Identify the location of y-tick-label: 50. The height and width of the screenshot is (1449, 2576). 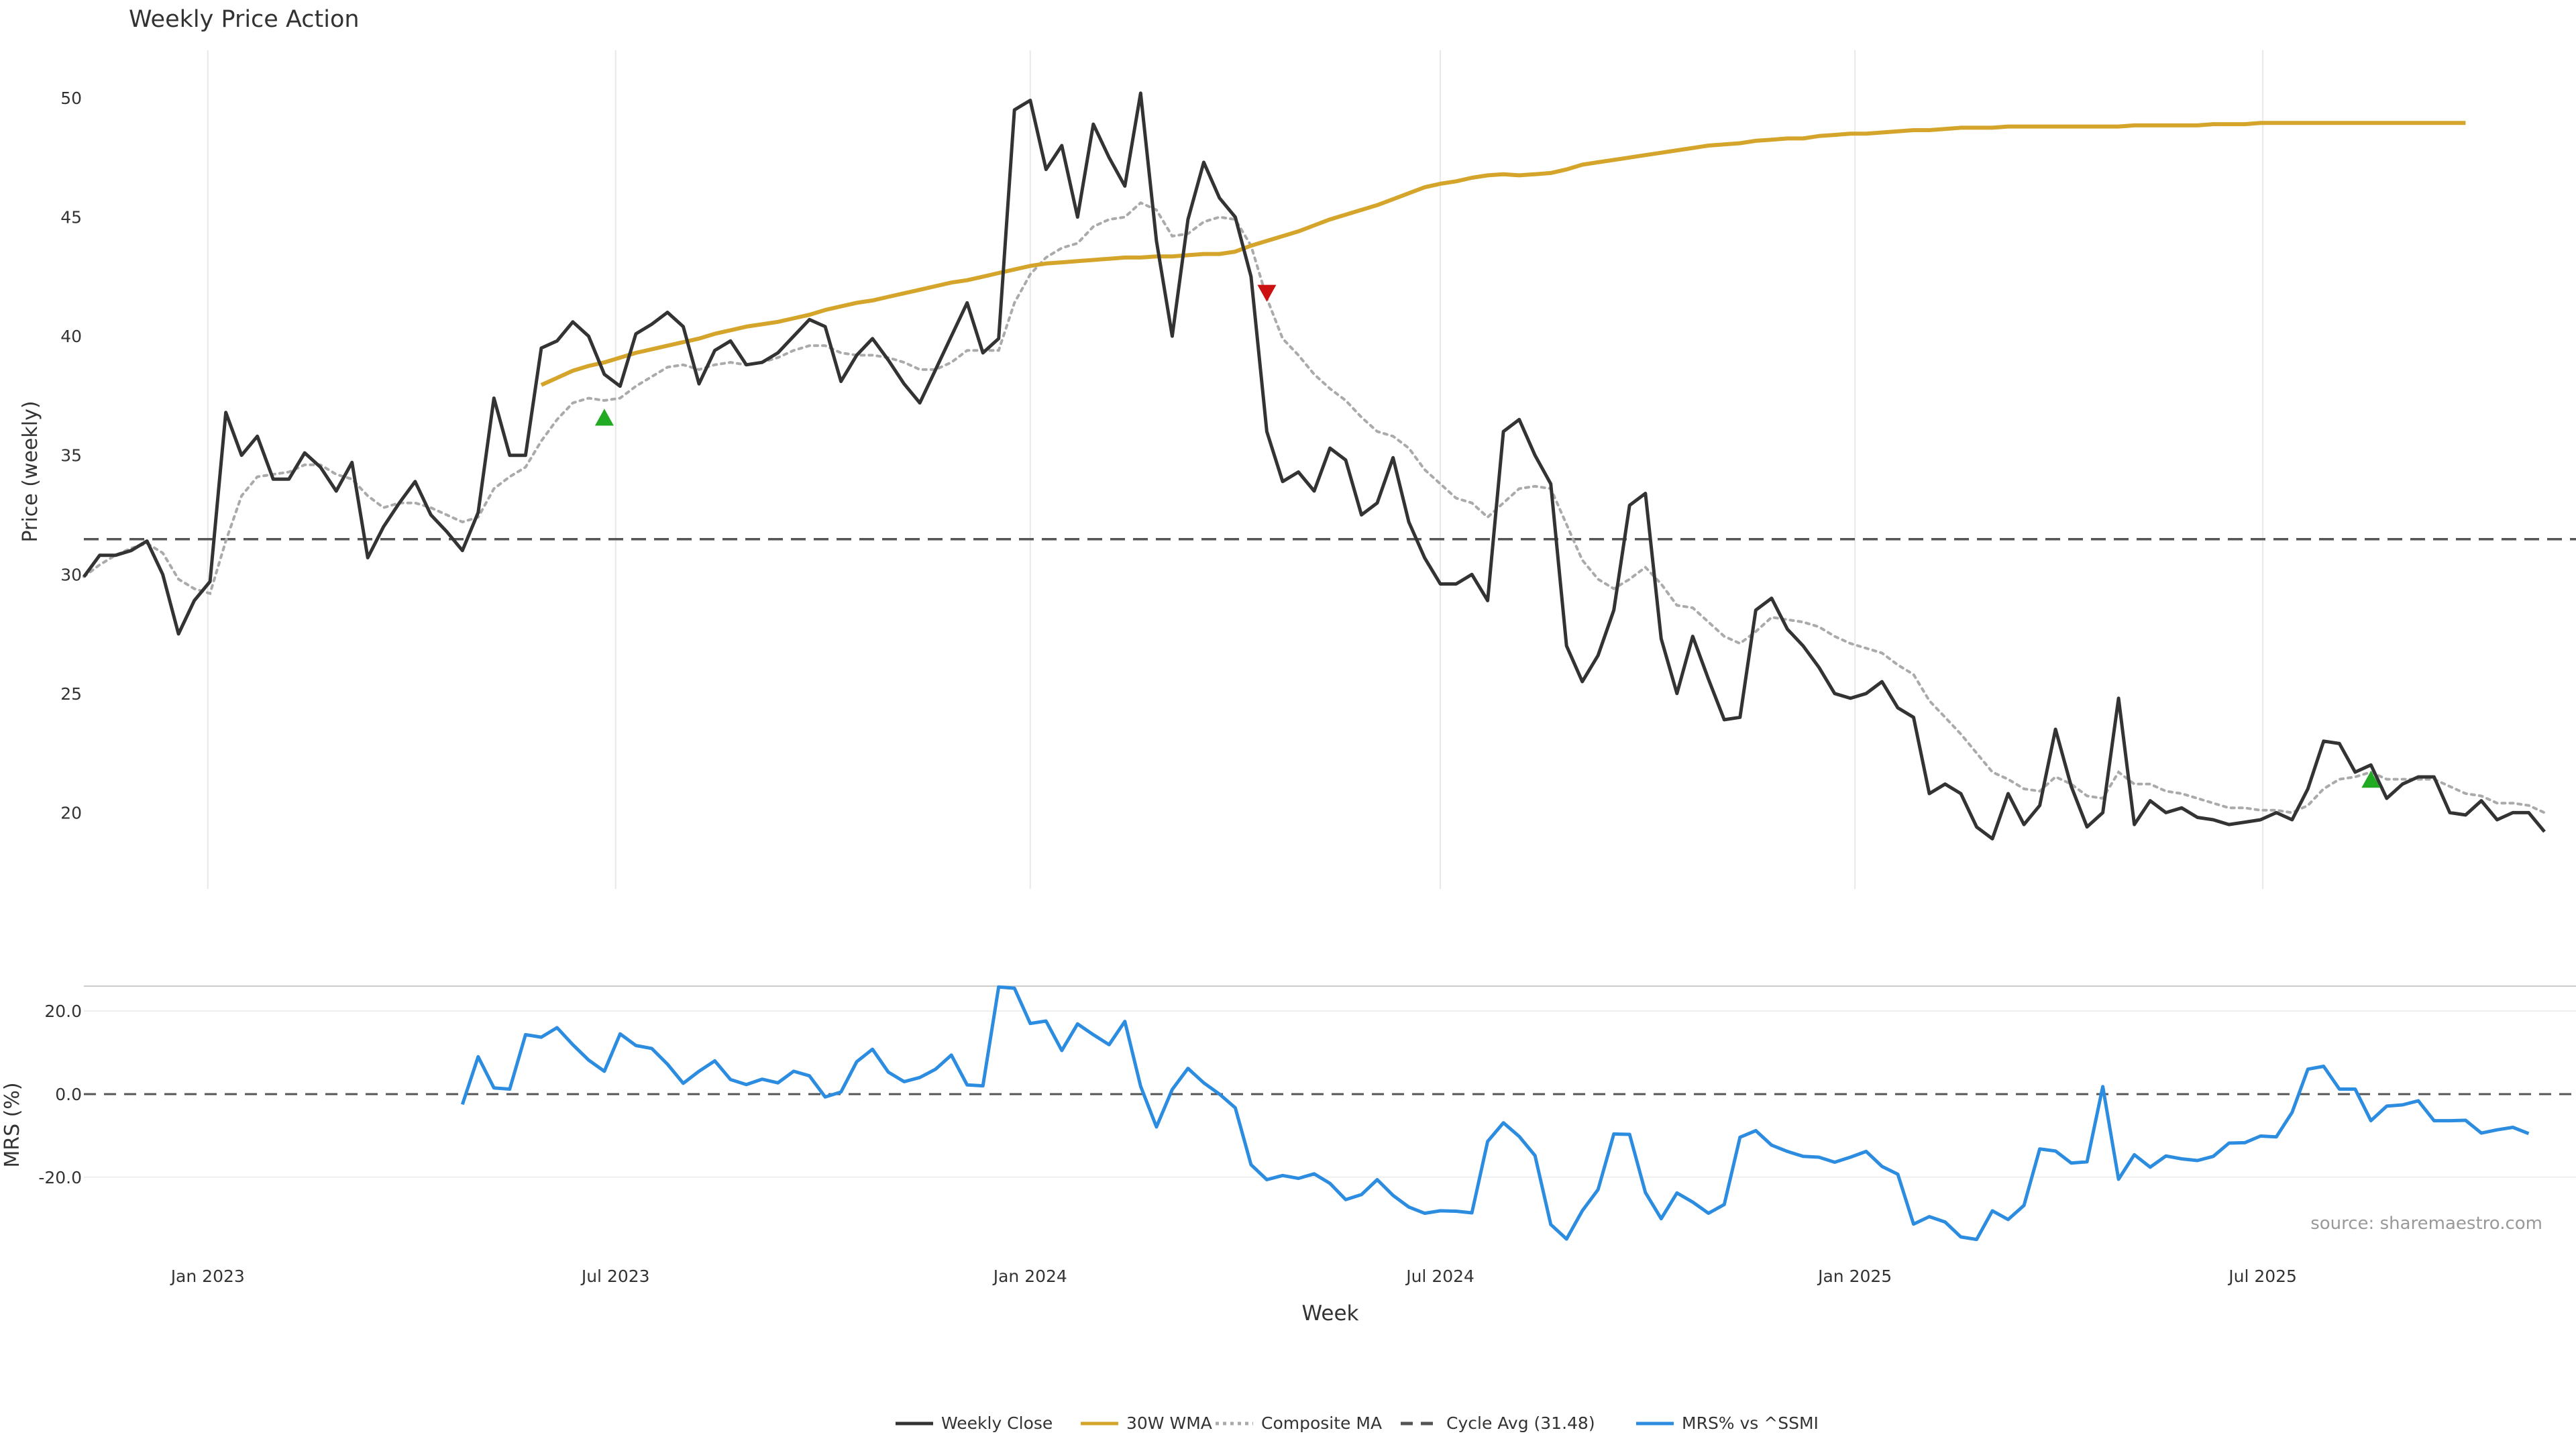
(71, 98).